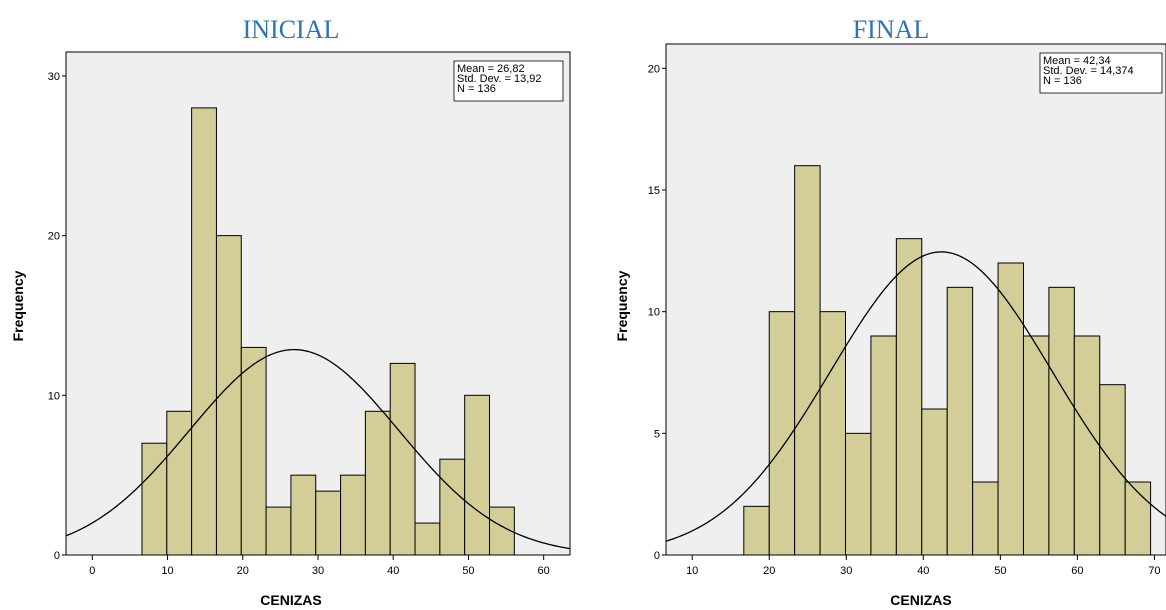  I want to click on x-axis-label-final: CENIZAS, so click(920, 600).